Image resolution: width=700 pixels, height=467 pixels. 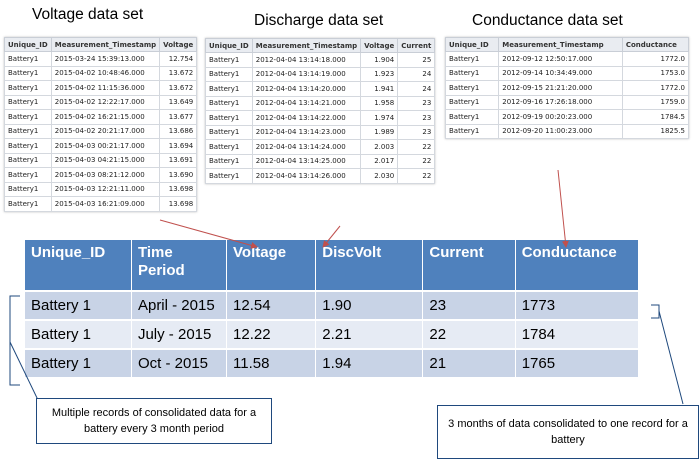 What do you see at coordinates (369, 265) in the screenshot?
I see `consolidated-col-header: DiscVolt` at bounding box center [369, 265].